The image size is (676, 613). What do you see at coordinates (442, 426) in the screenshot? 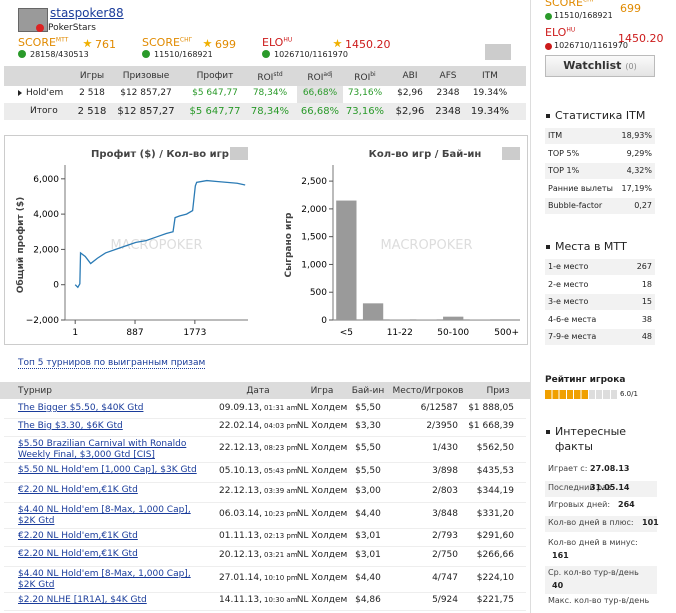
I see `tournament-place: 2/3950` at bounding box center [442, 426].